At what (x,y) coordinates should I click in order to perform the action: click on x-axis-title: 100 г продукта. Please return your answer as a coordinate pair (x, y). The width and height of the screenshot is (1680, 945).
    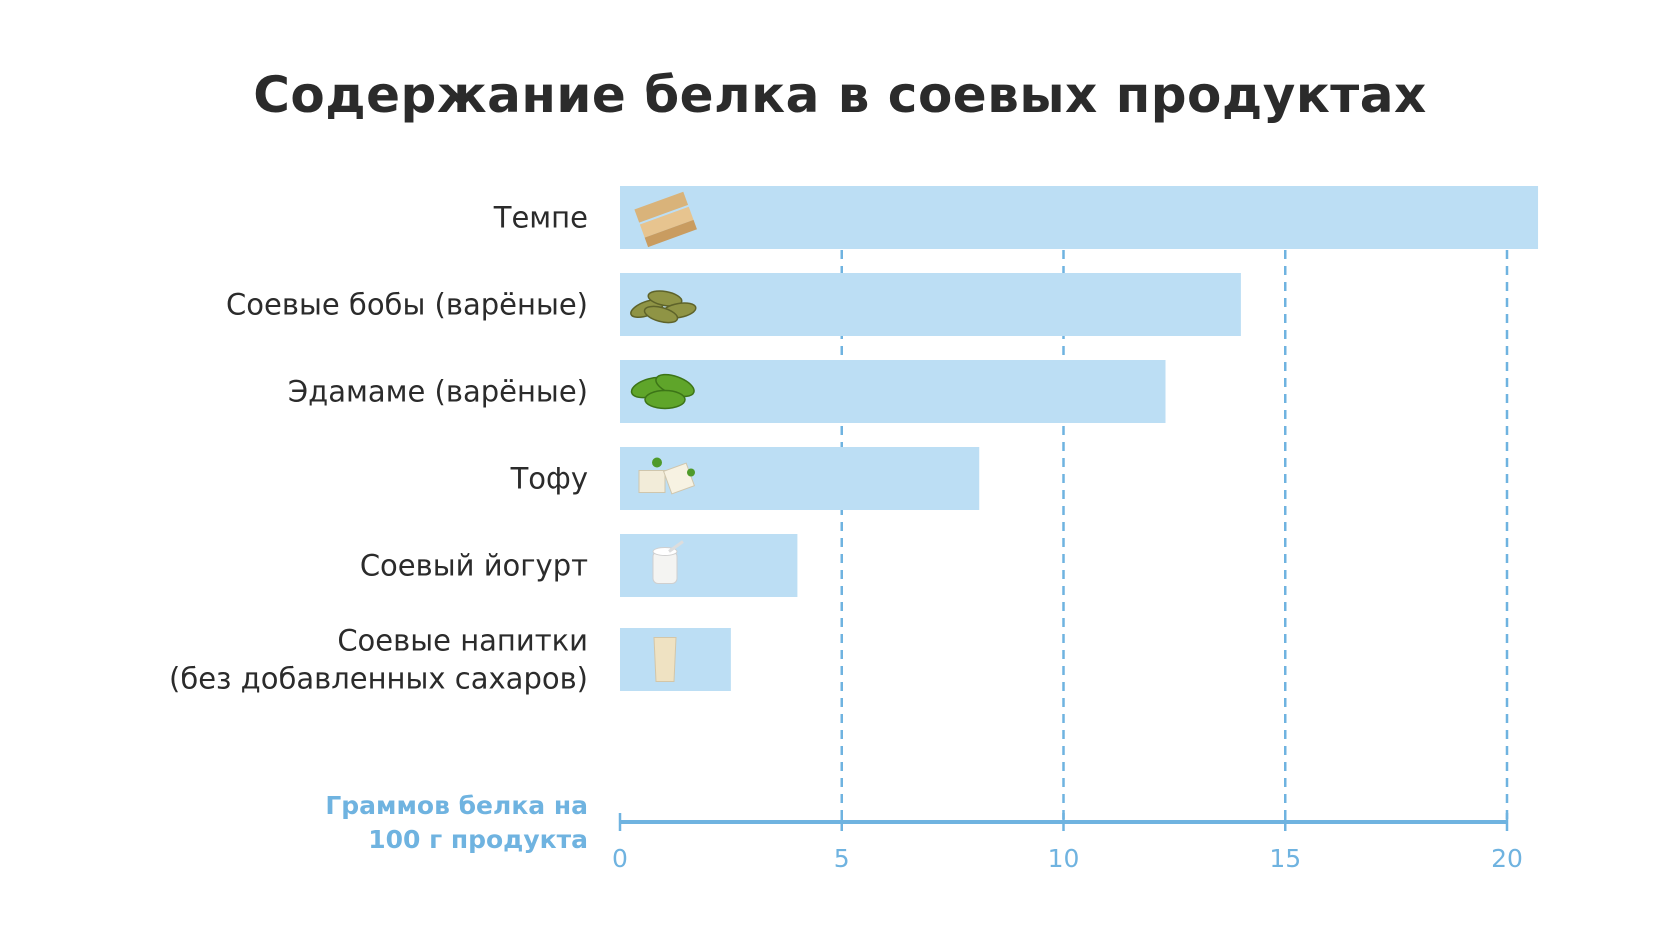
    Looking at the image, I should click on (478, 839).